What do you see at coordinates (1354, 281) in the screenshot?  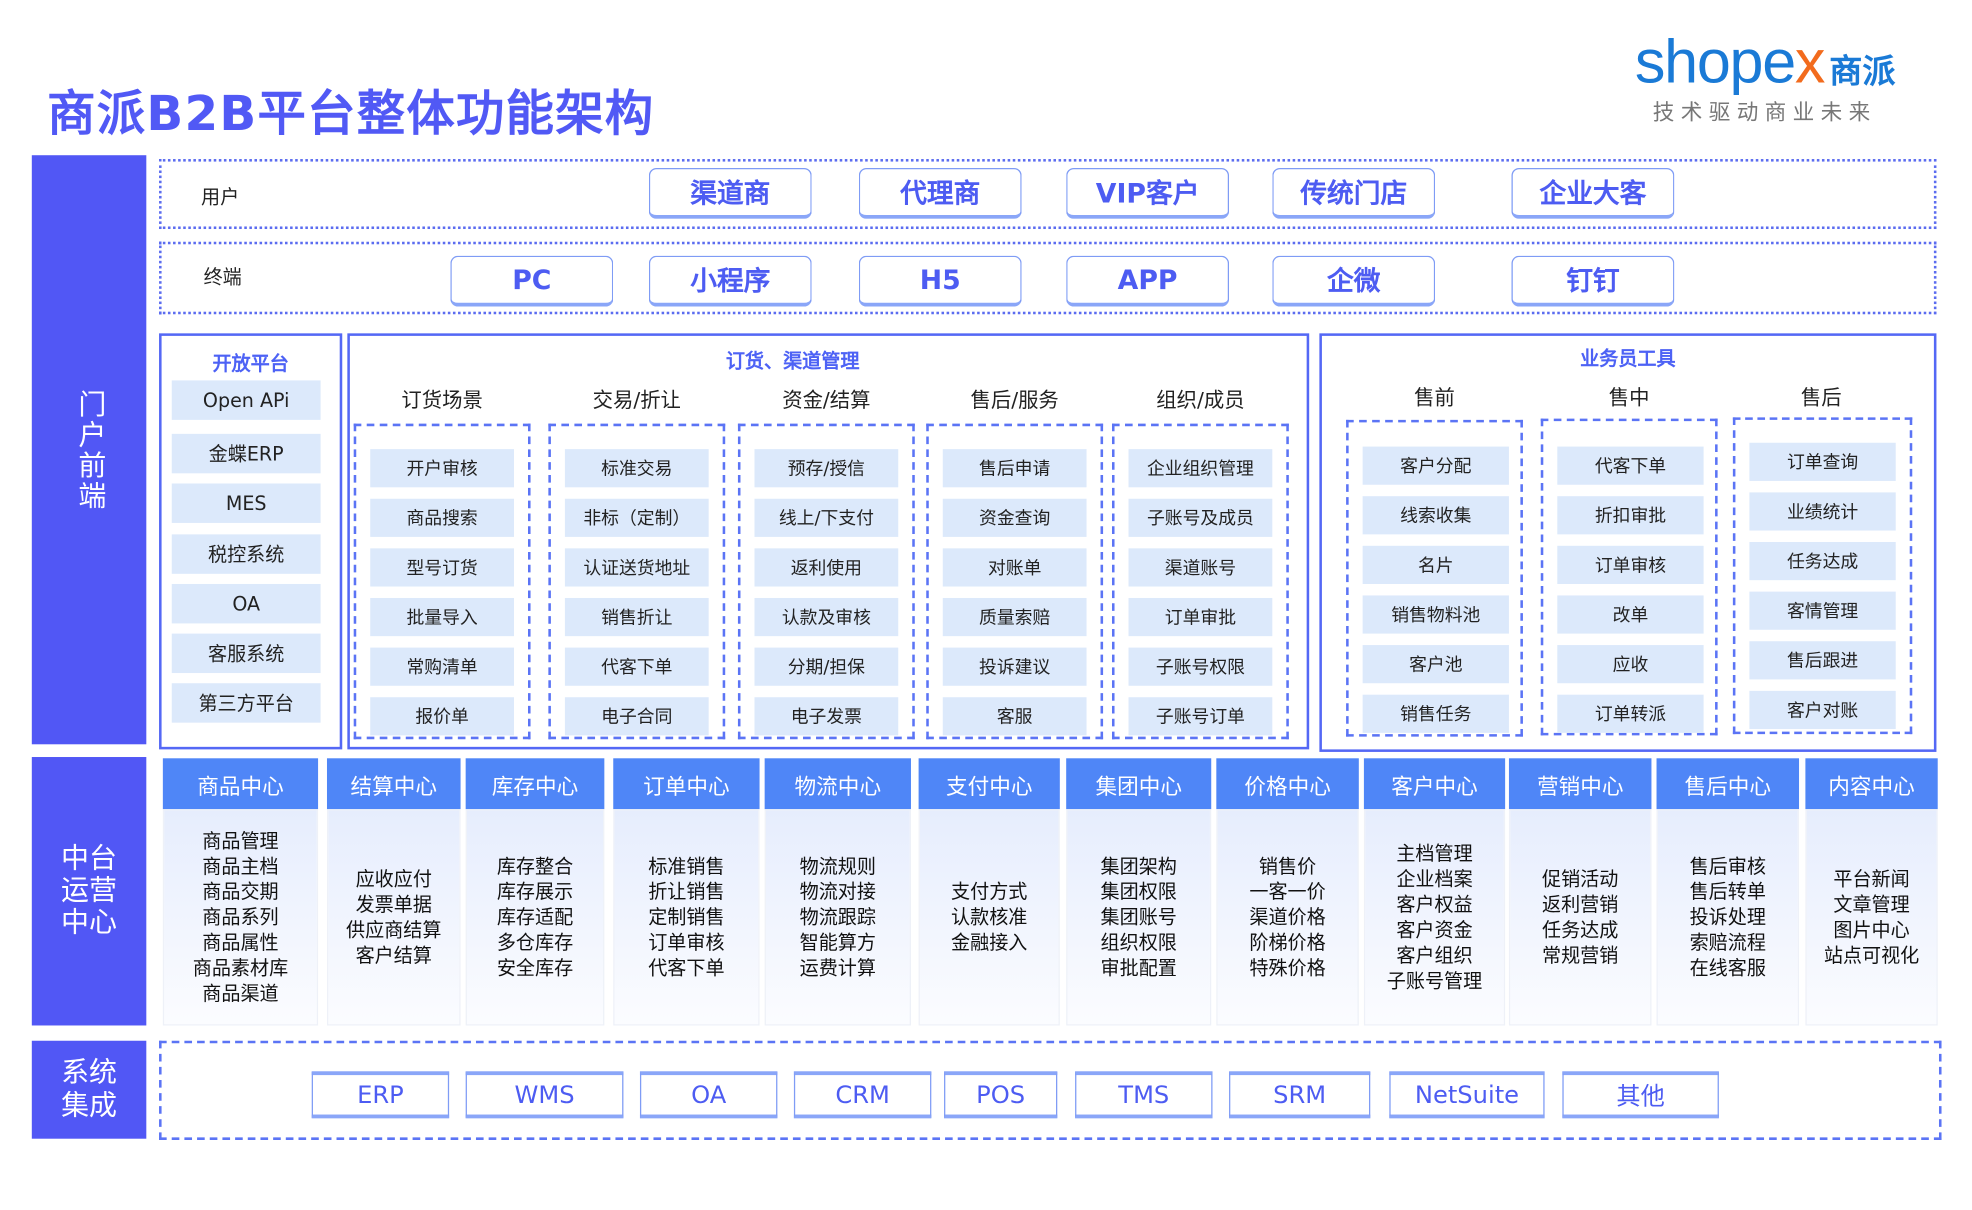 I see `terminal-button: 企微` at bounding box center [1354, 281].